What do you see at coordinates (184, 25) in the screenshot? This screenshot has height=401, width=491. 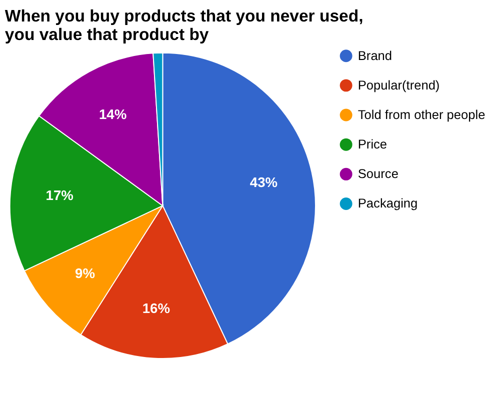 I see `chart-title: When you buy products that you never used, you value that product by` at bounding box center [184, 25].